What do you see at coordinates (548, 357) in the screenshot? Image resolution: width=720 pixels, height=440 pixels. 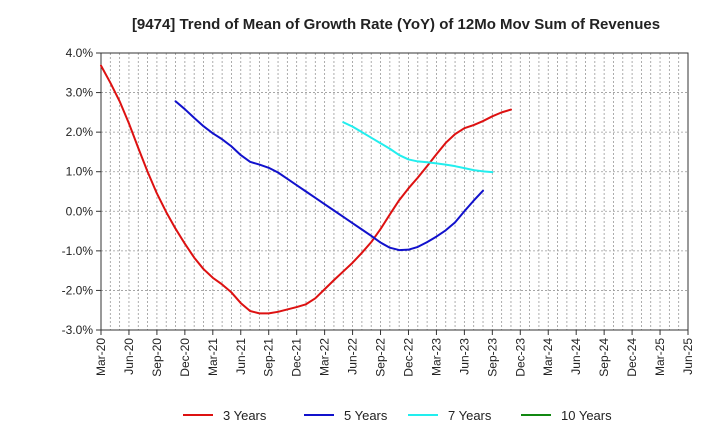 I see `x-tick-label: Mar-24` at bounding box center [548, 357].